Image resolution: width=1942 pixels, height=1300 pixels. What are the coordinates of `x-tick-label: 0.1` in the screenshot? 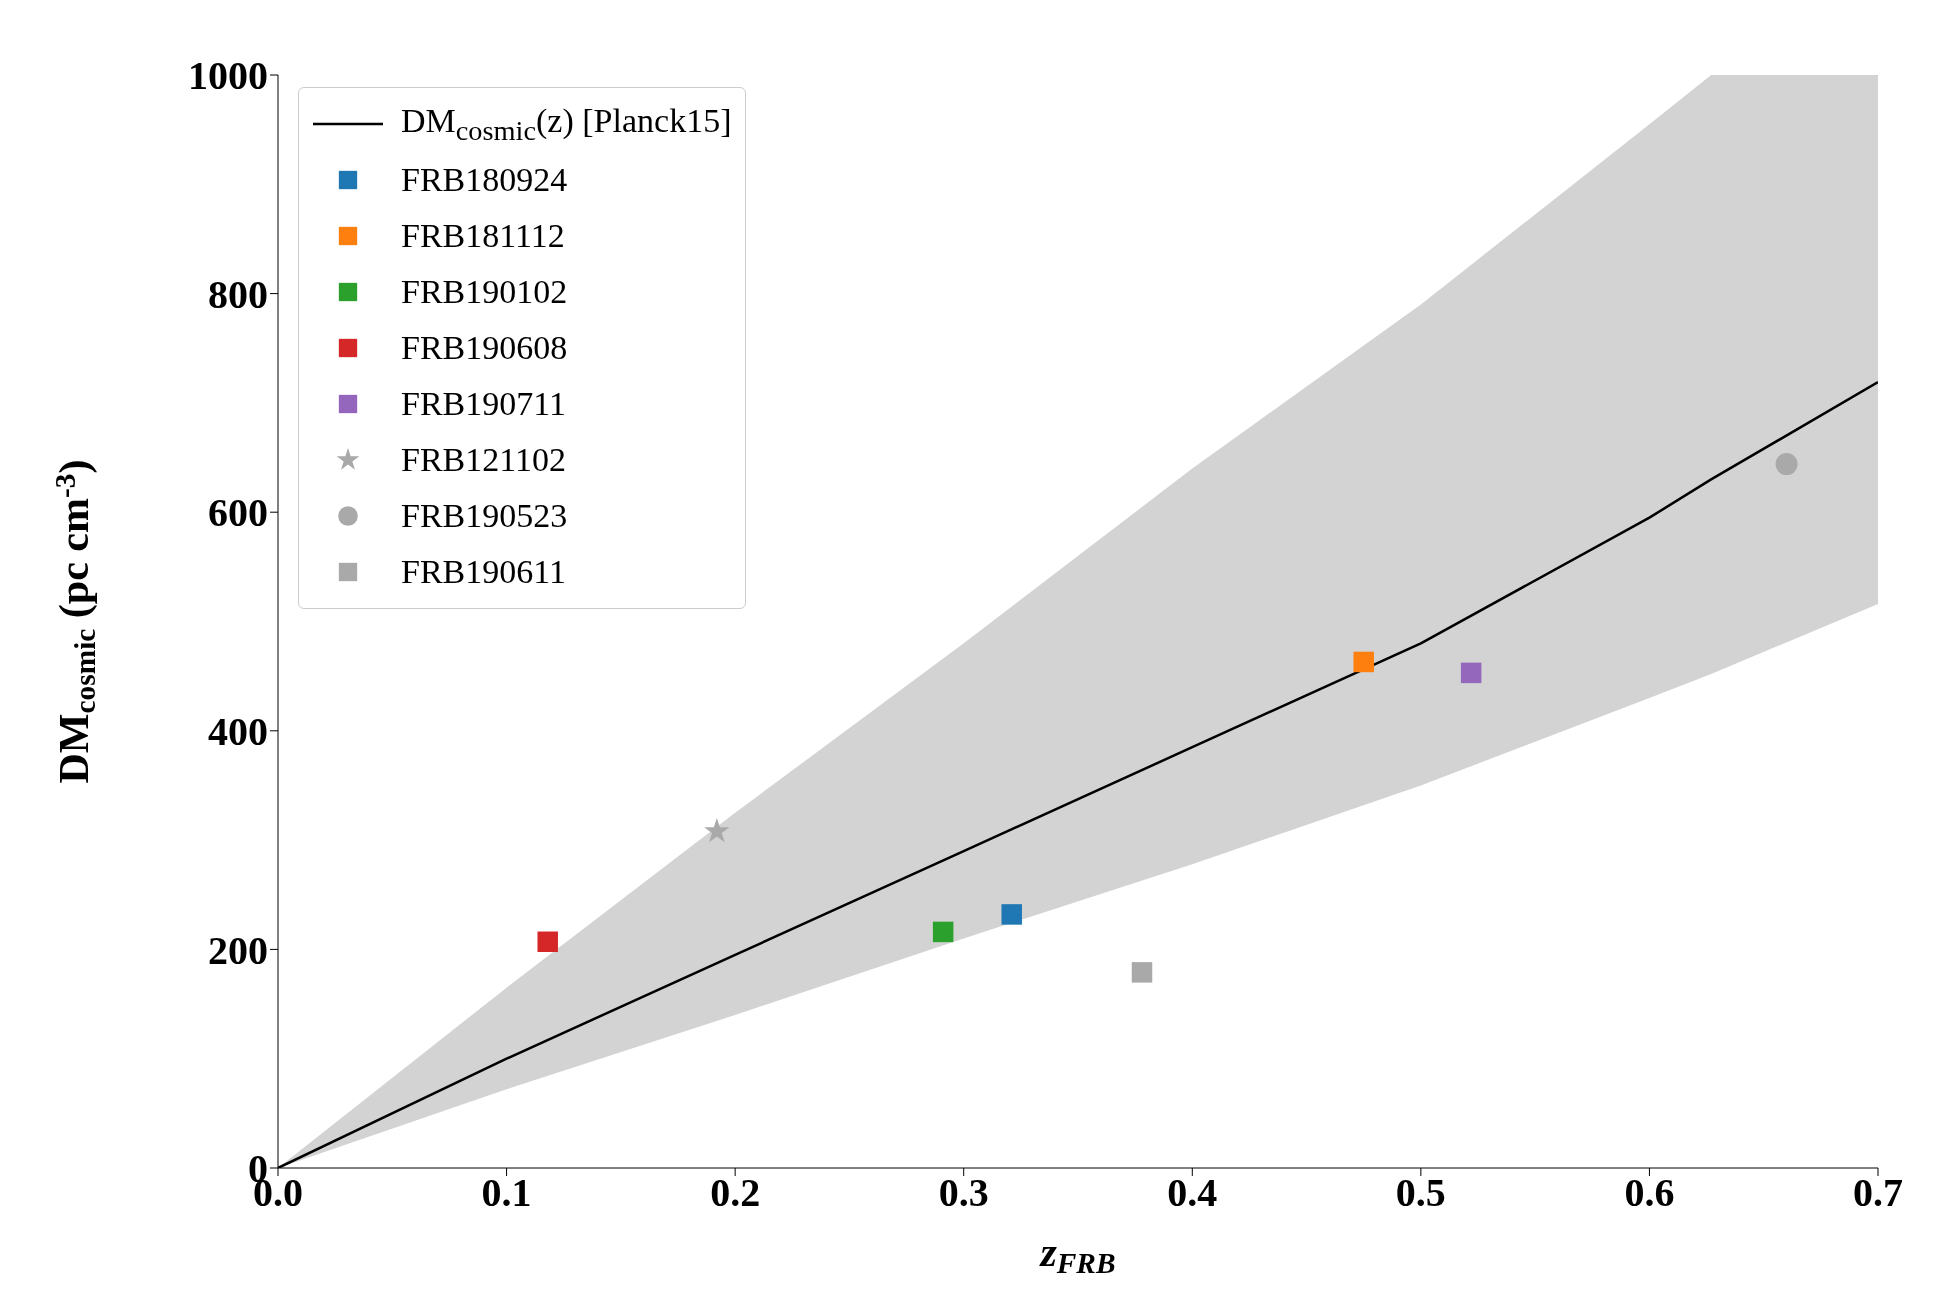 It's located at (506, 1193).